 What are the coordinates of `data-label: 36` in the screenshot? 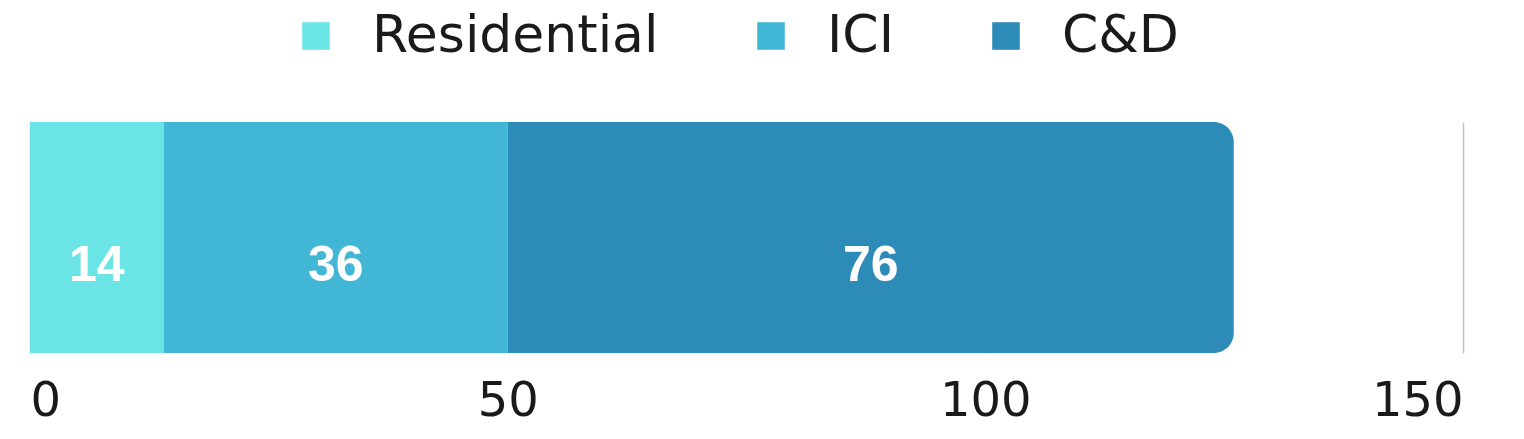 It's located at (335, 263).